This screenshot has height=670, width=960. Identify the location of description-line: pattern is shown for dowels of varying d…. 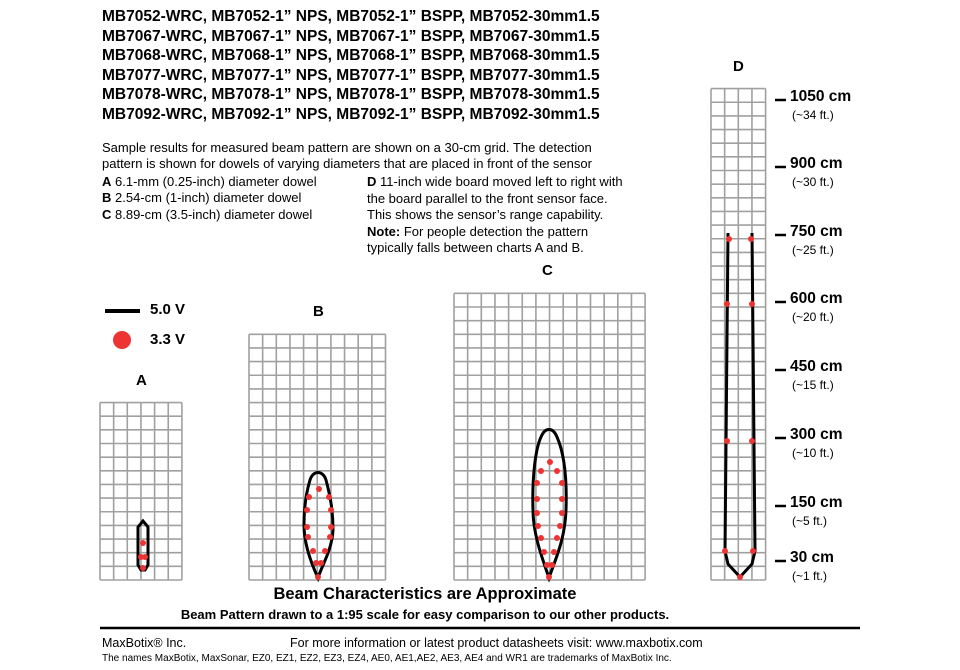
(347, 163).